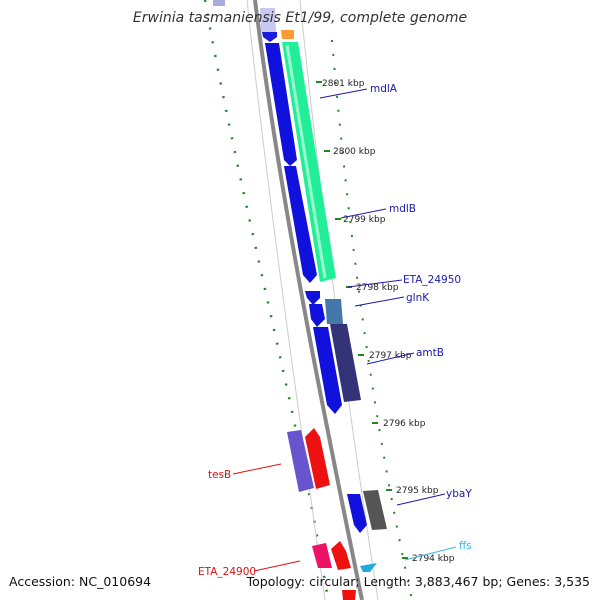 This screenshot has height=600, width=600. What do you see at coordinates (286, 300) in the screenshot?
I see `backbone-outline-left` at bounding box center [286, 300].